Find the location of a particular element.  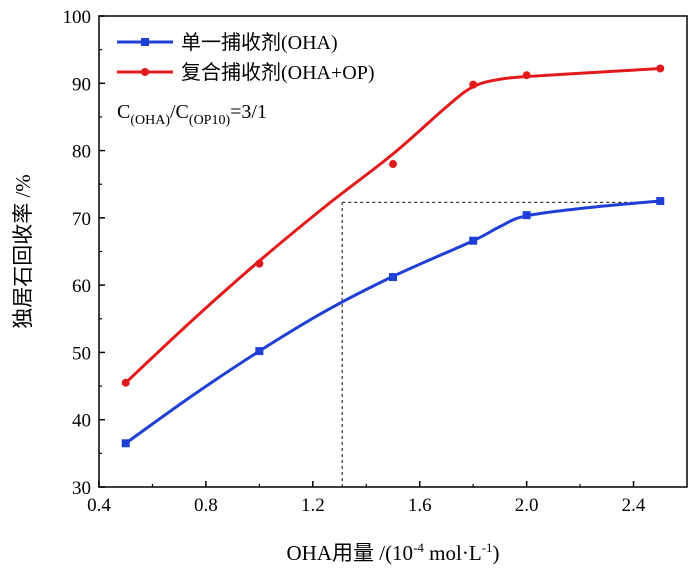

y-tick-label-6: 90 is located at coordinates (81, 84).